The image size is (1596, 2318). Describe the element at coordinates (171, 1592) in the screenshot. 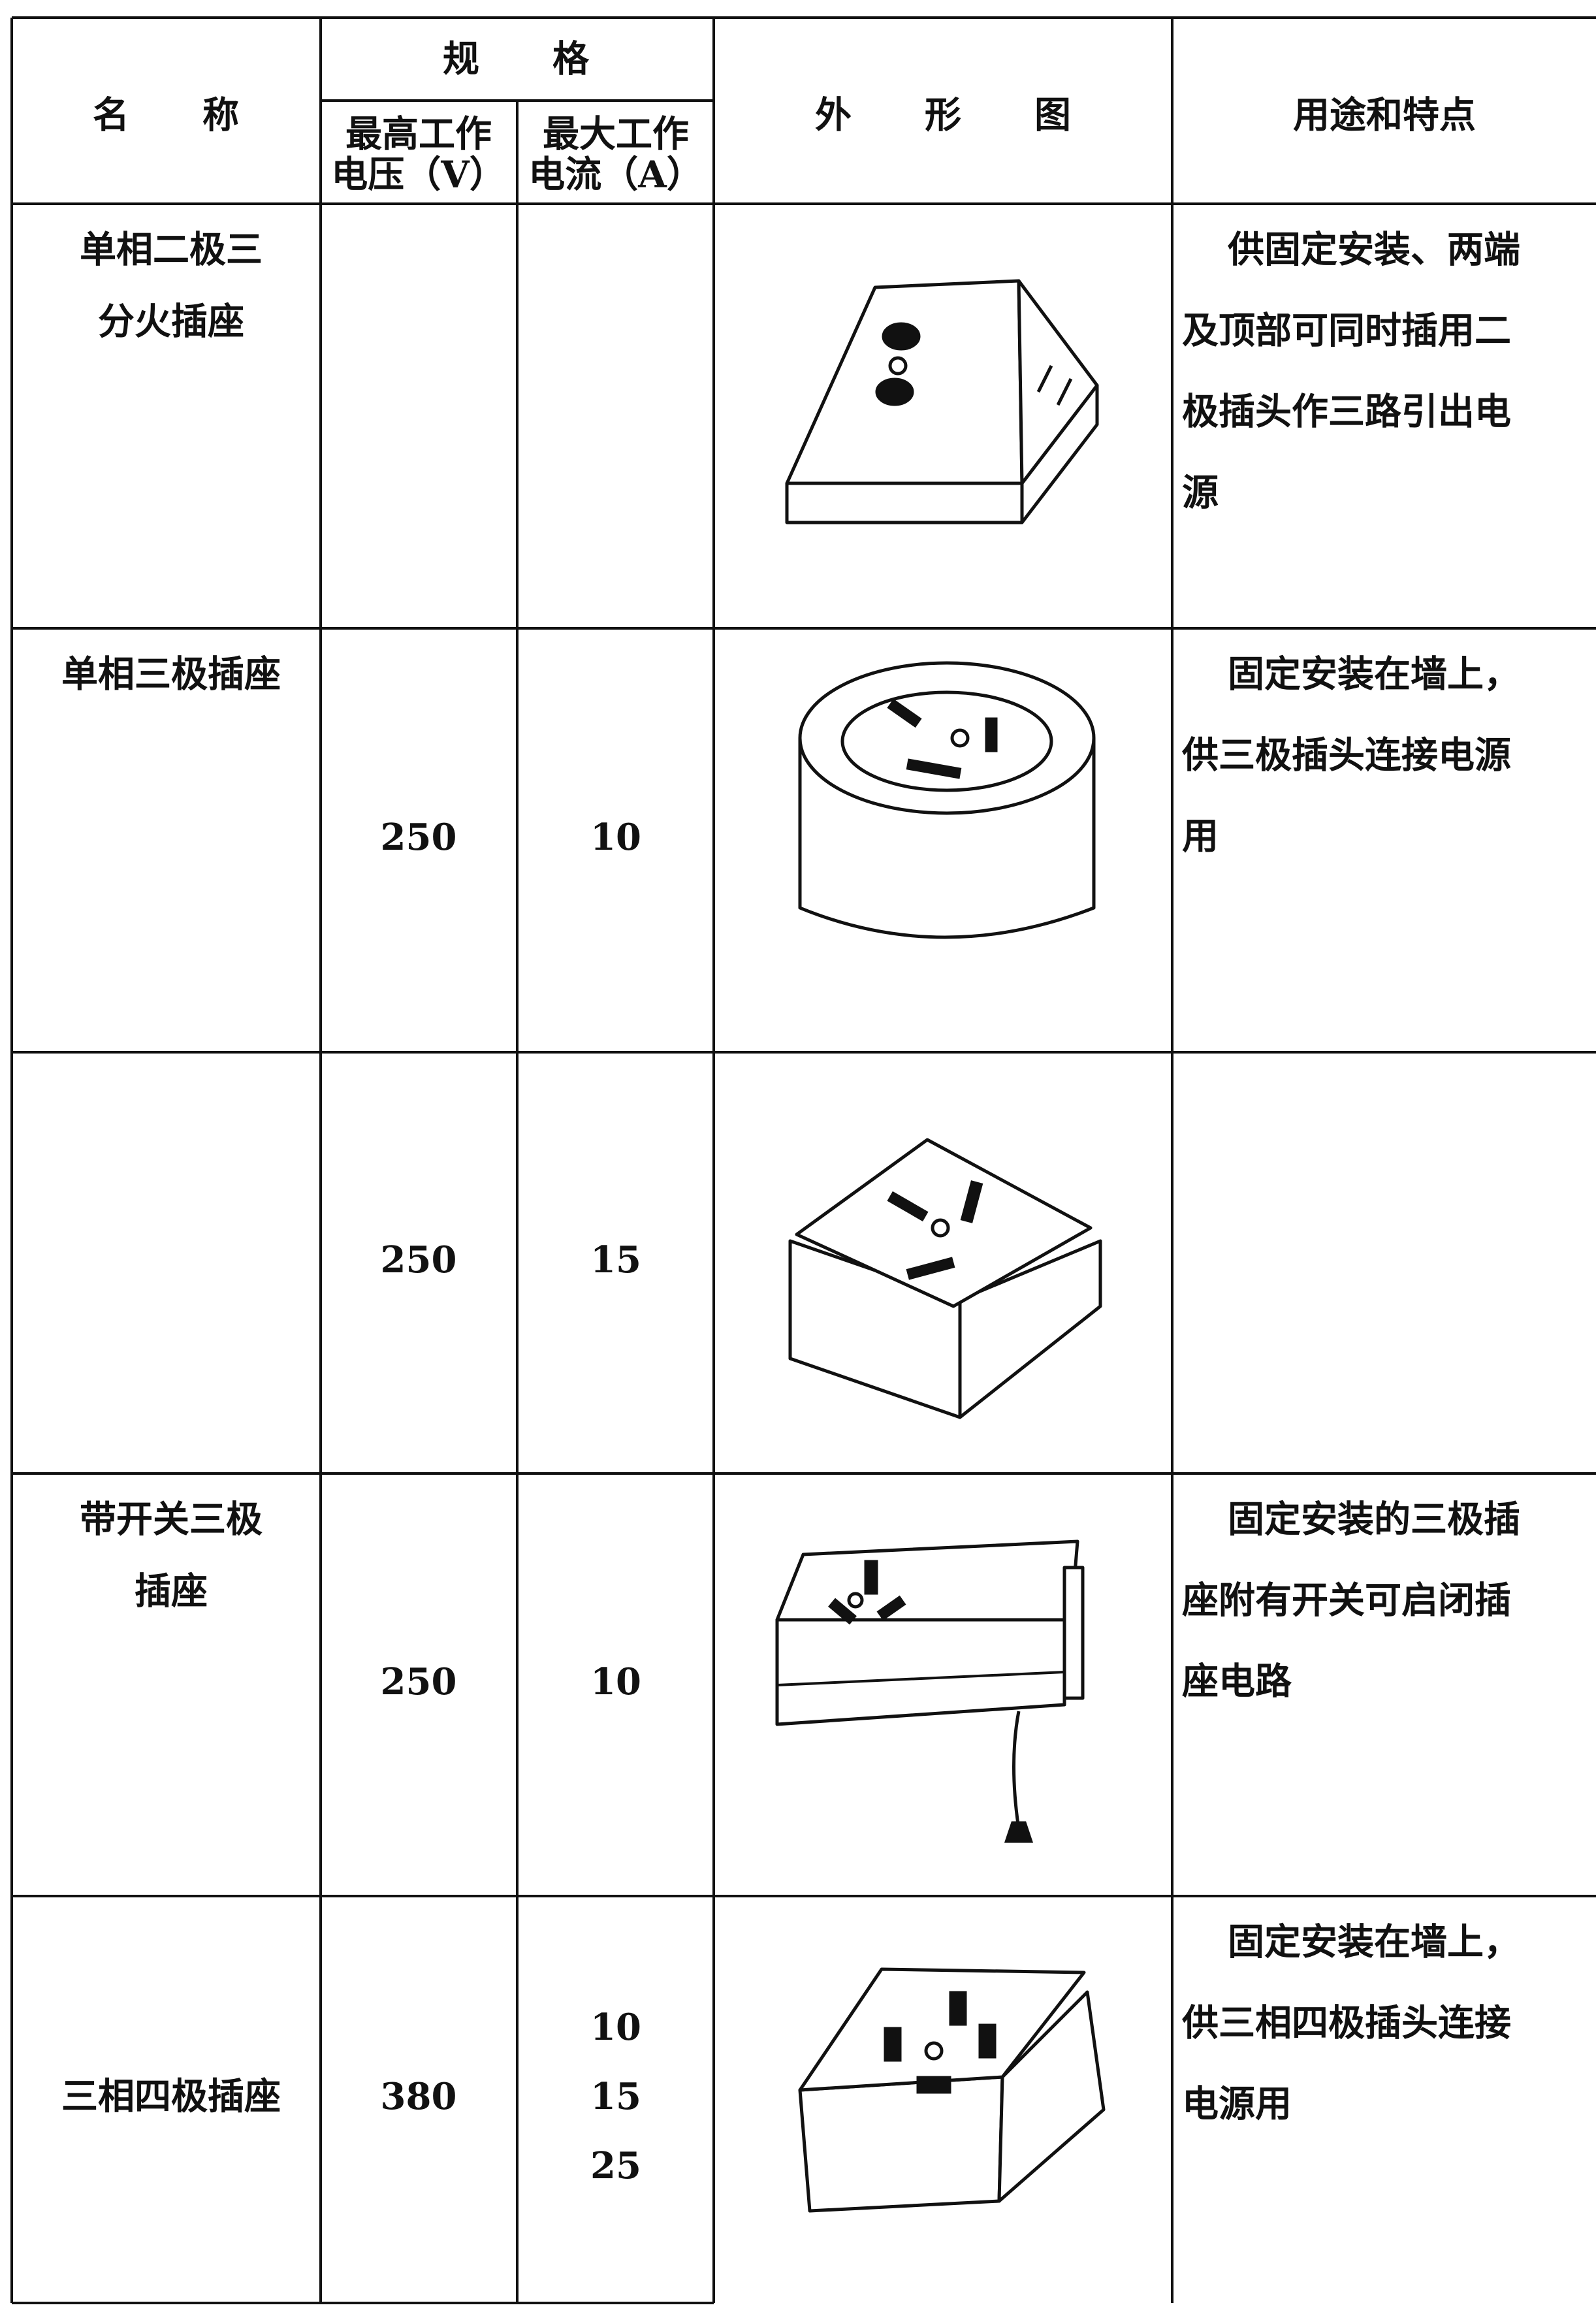

I see `row-name: 插座` at that location.